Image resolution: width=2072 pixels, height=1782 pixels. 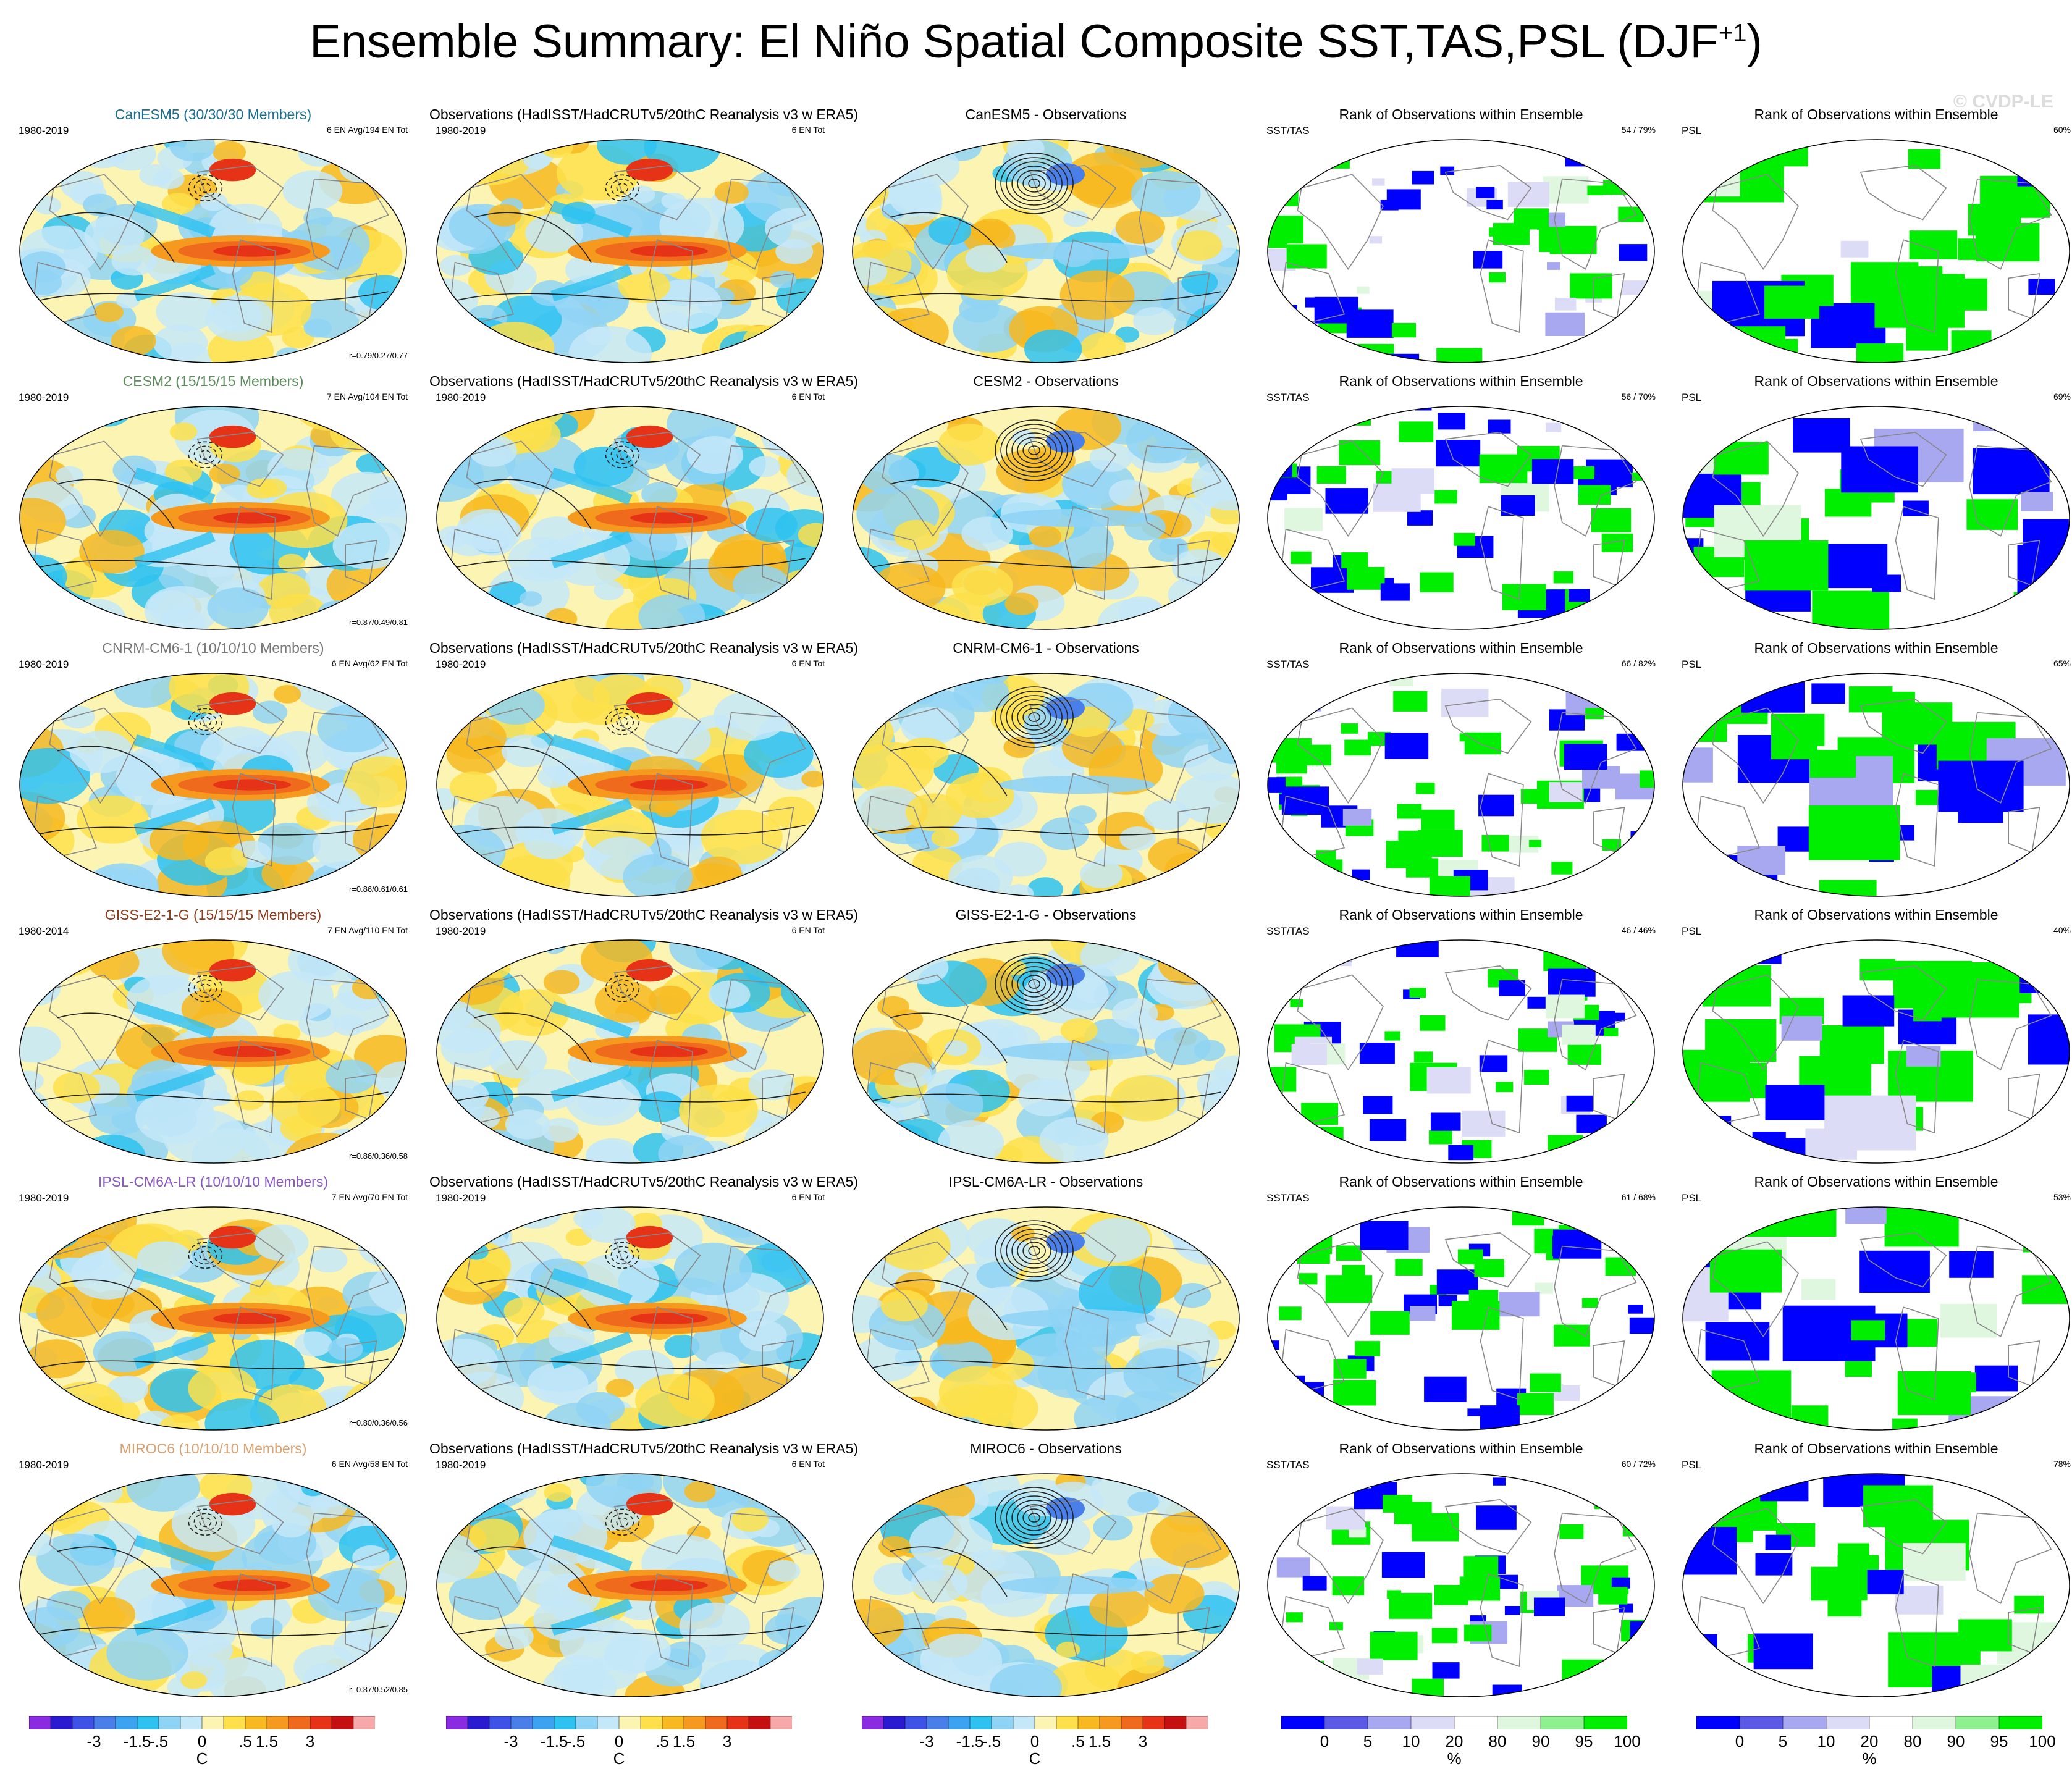 I want to click on map-border, so click(x=1876, y=1318).